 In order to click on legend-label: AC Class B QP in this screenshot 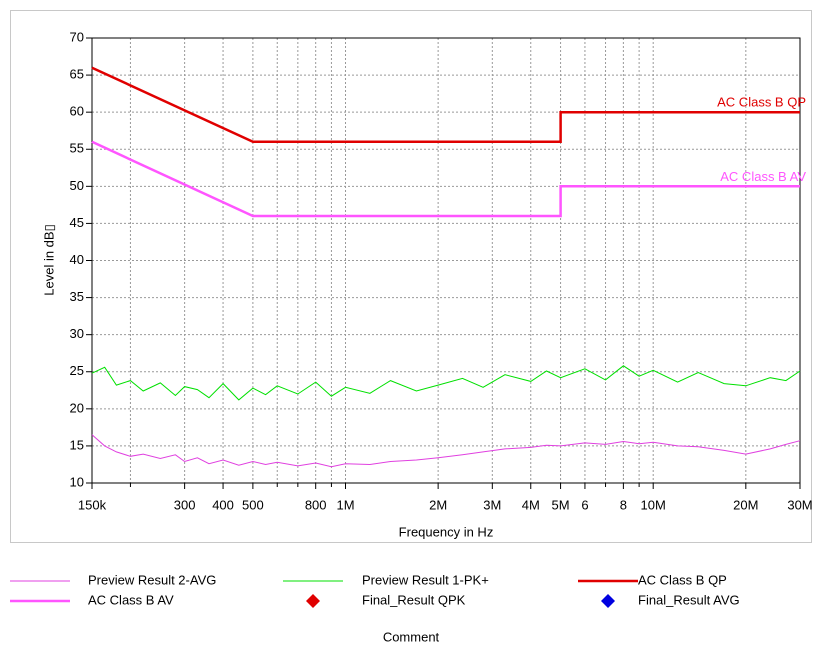, I will do `click(682, 579)`.